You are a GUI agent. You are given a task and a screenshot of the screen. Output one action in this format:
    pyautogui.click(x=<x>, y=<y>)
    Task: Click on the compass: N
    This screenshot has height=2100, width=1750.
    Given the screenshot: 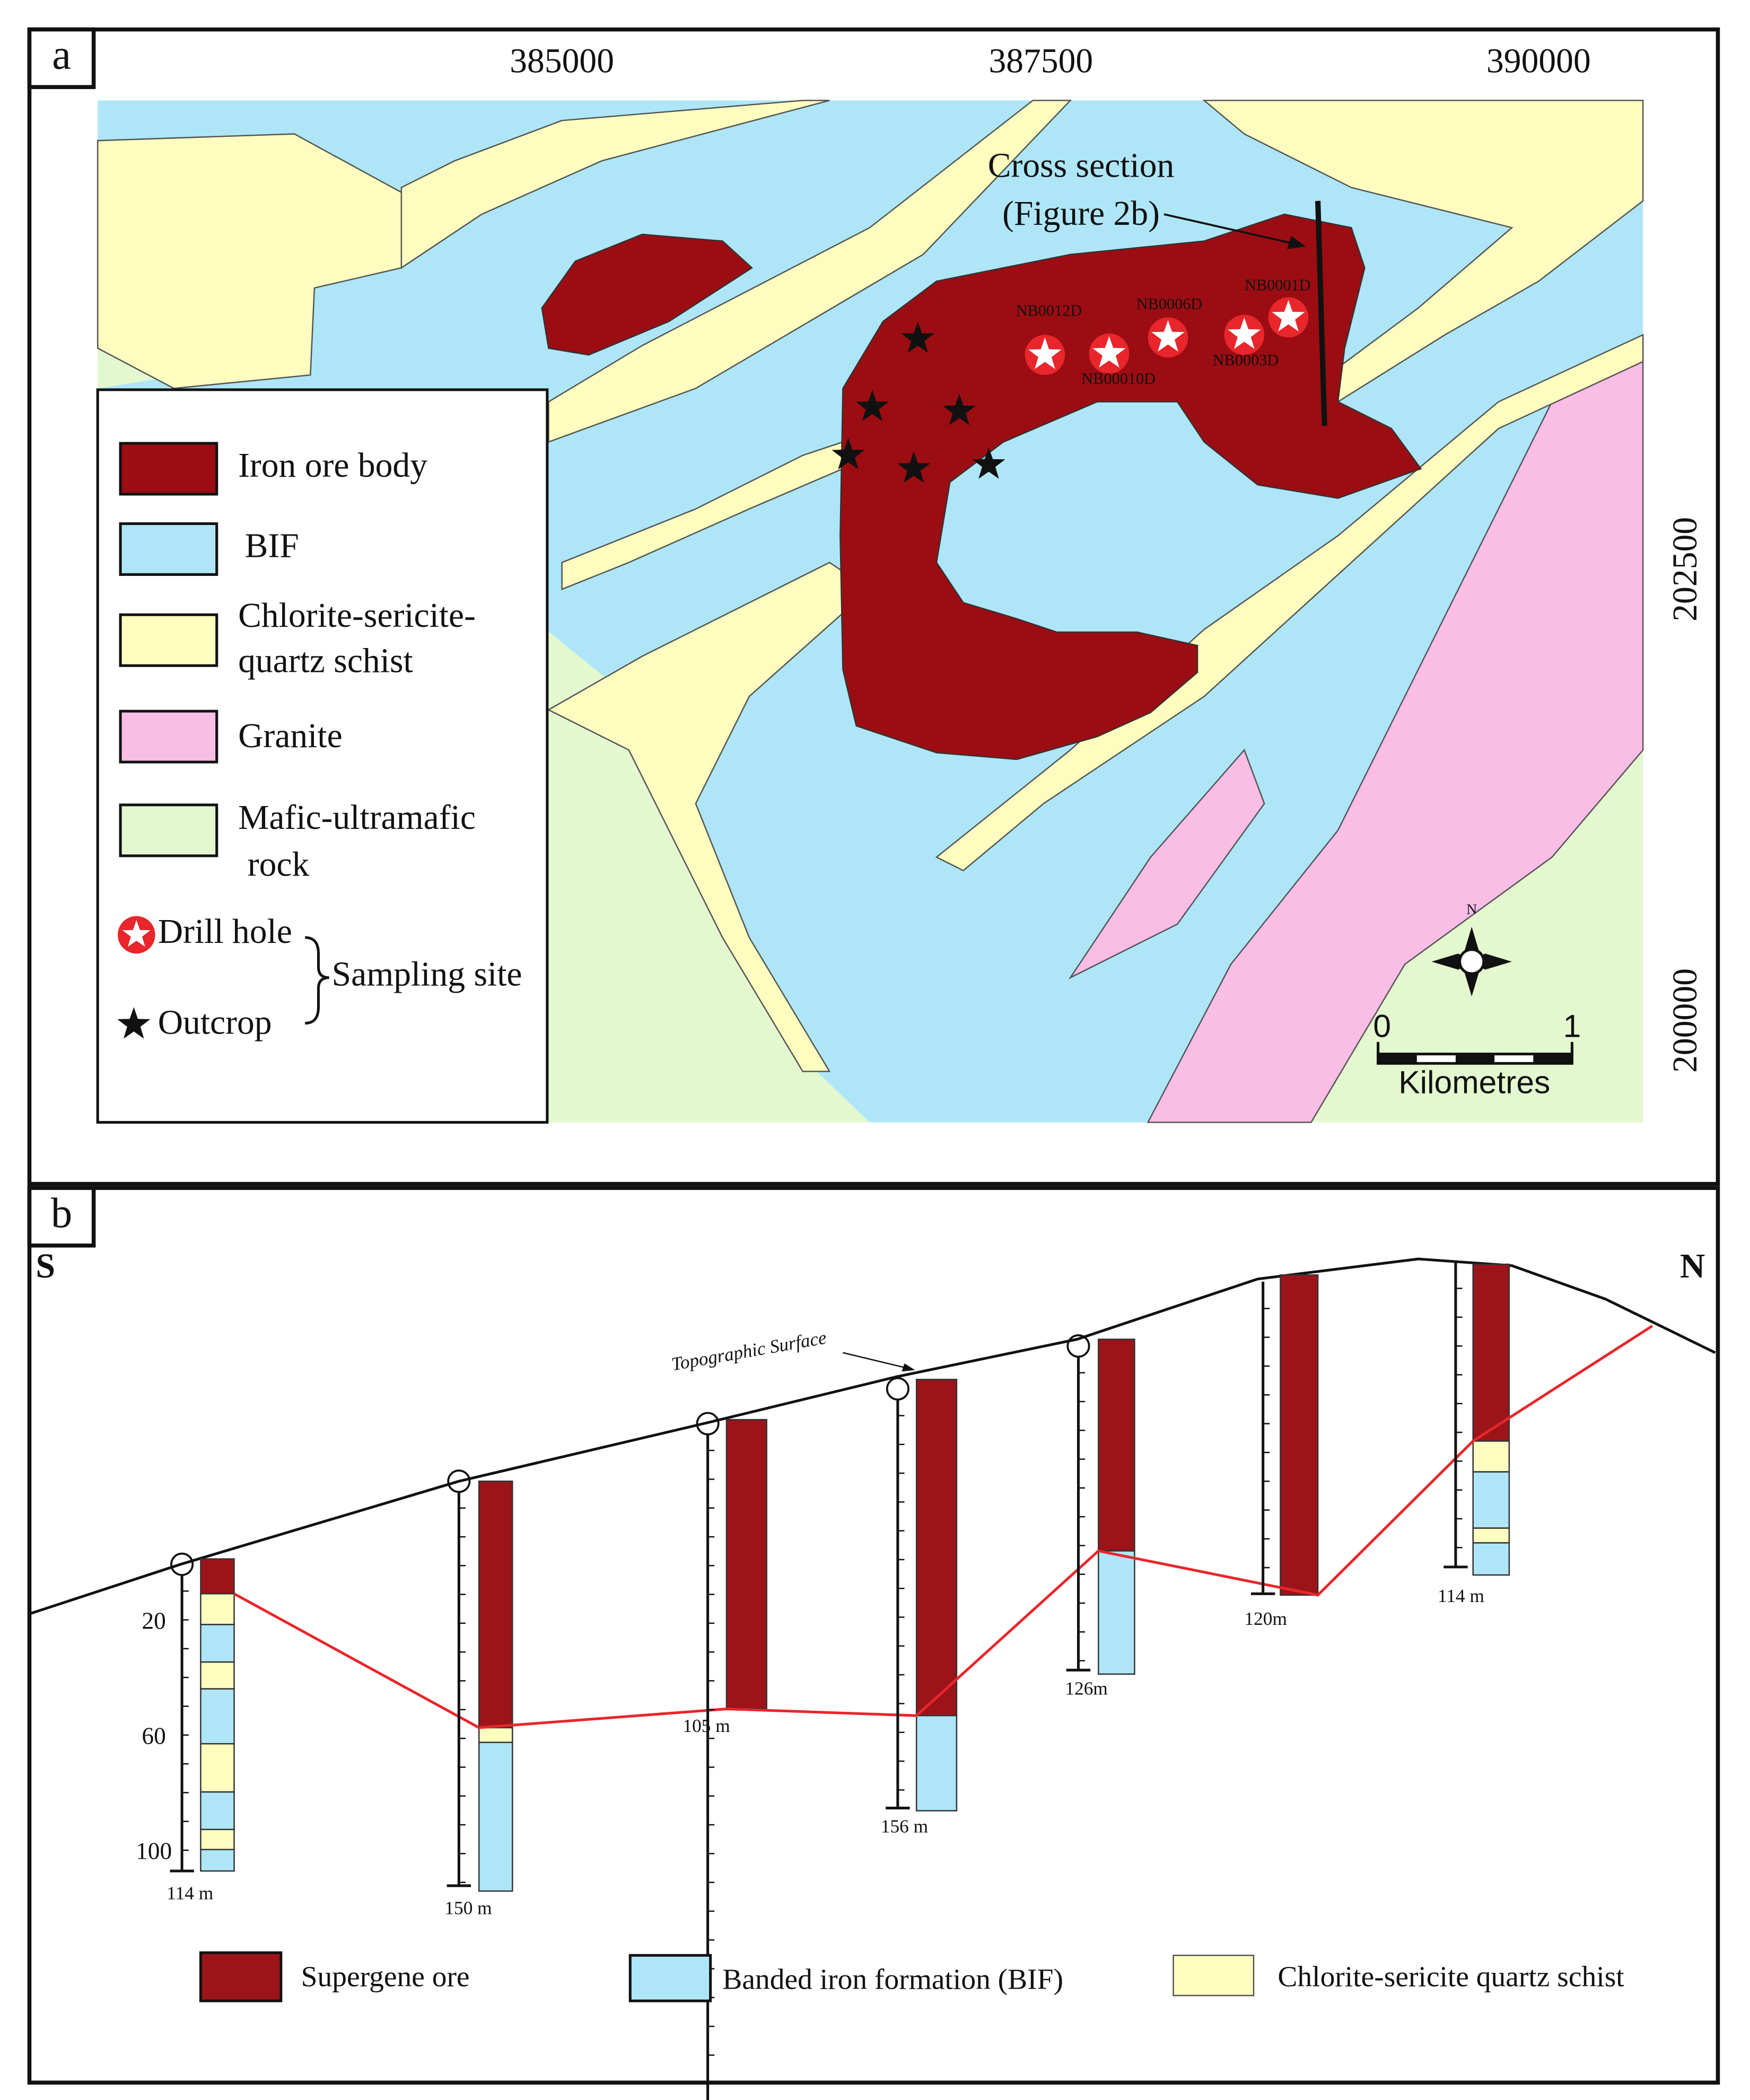 What is the action you would take?
    pyautogui.click(x=1471, y=949)
    